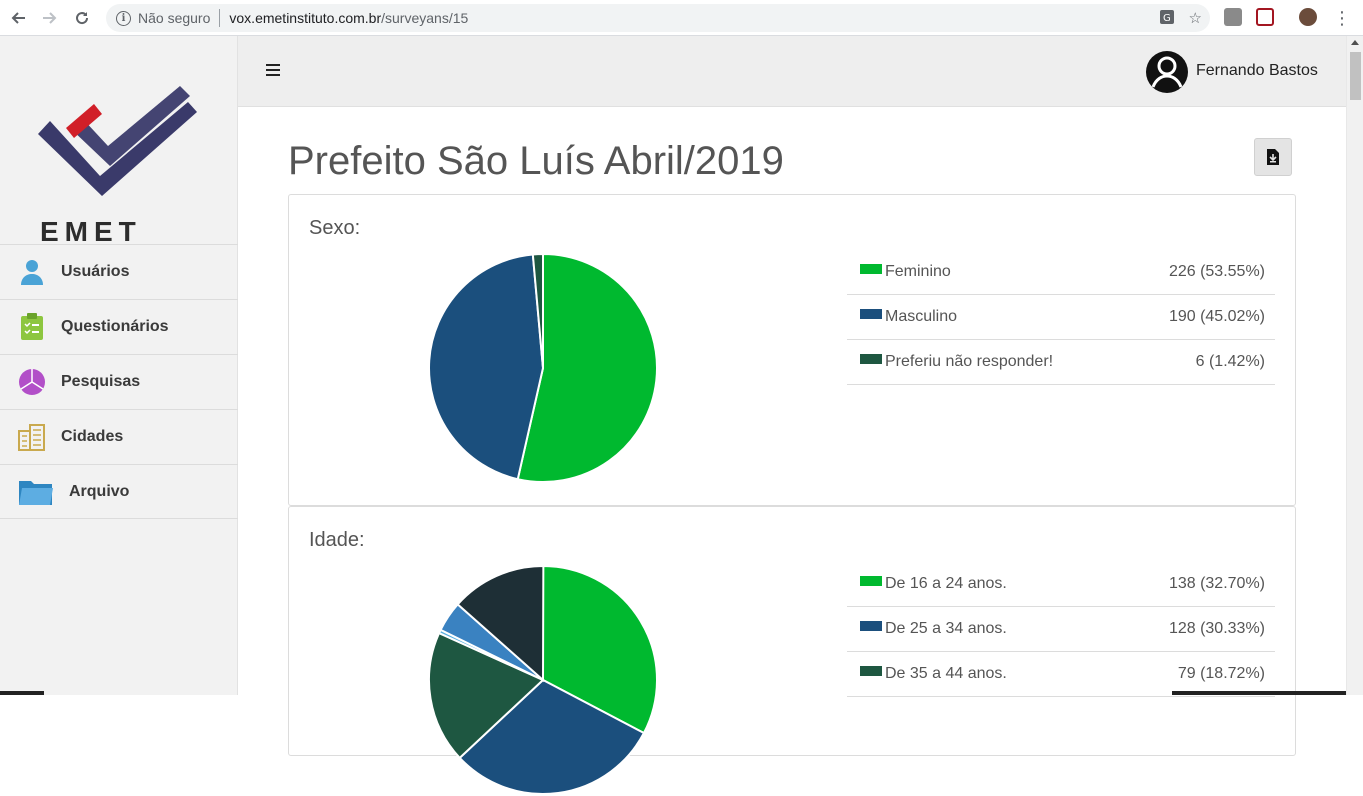 The width and height of the screenshot is (1363, 796). I want to click on svg-text: G, so click(1167, 18).